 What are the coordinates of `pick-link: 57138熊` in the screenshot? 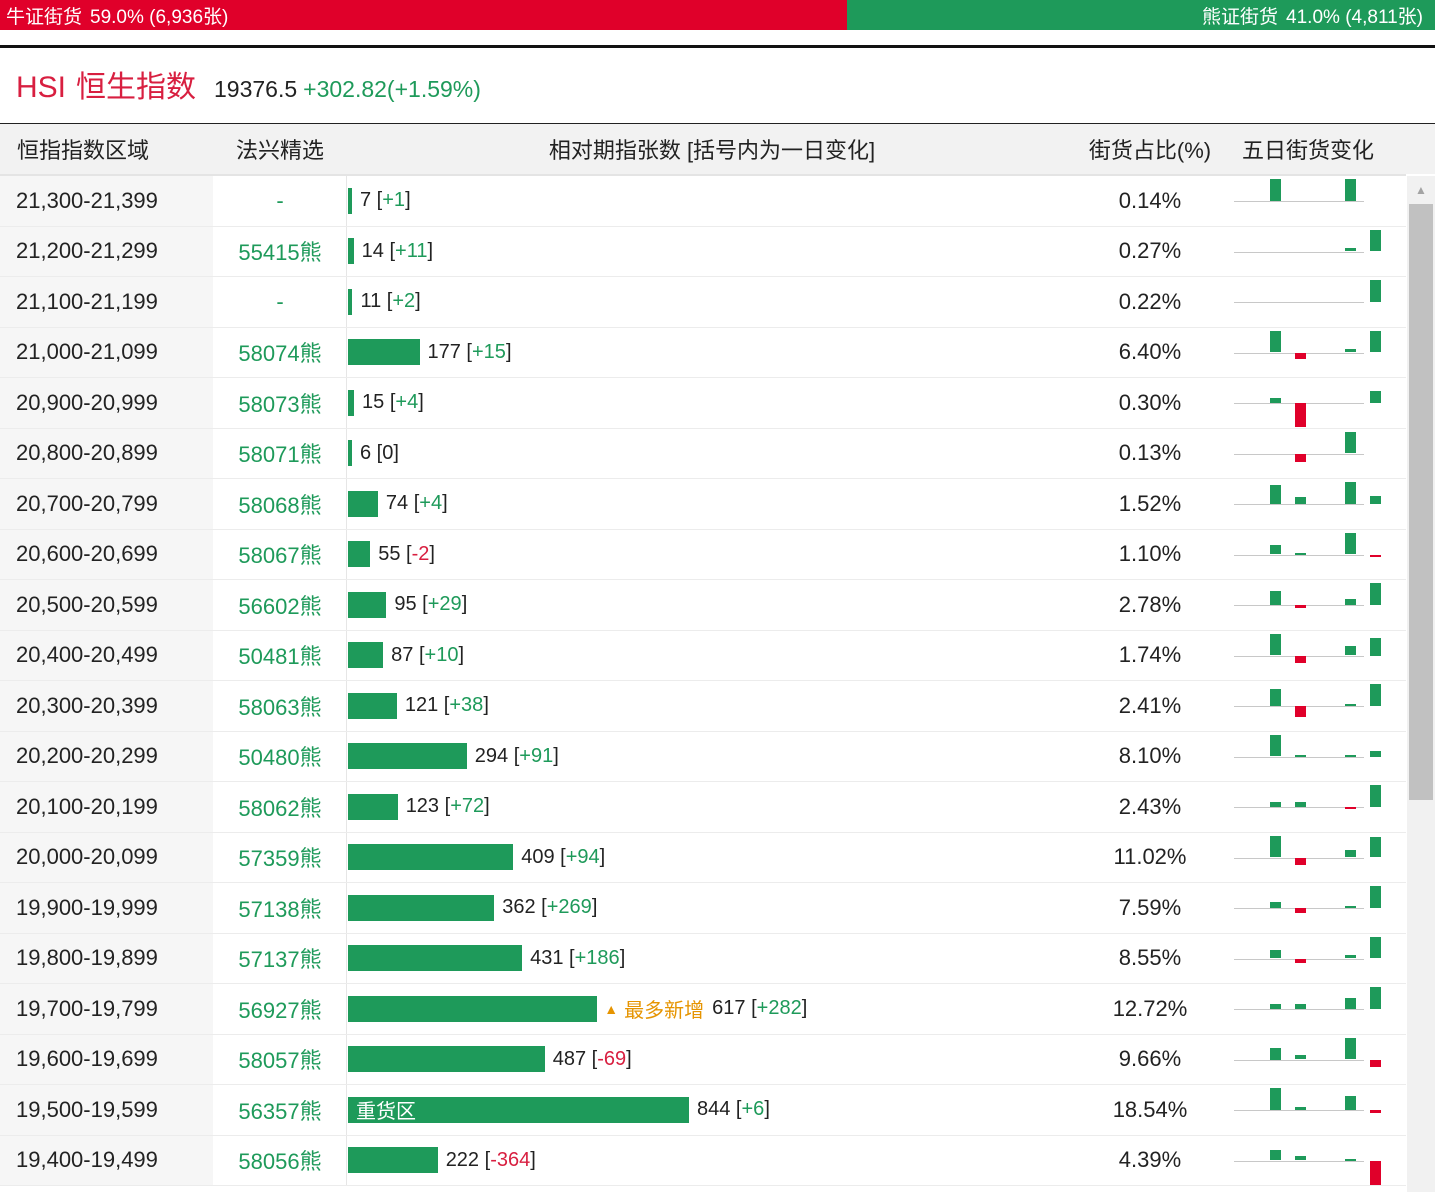 It's located at (280, 909).